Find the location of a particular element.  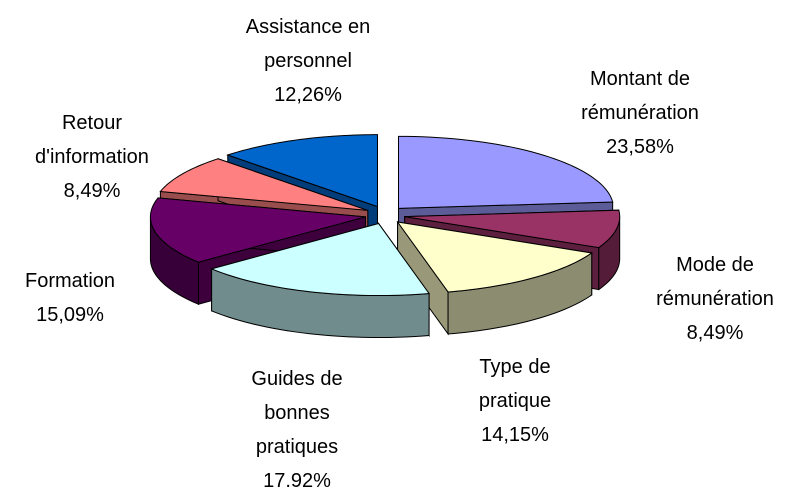

category-name: Retour d'information is located at coordinates (92, 140).